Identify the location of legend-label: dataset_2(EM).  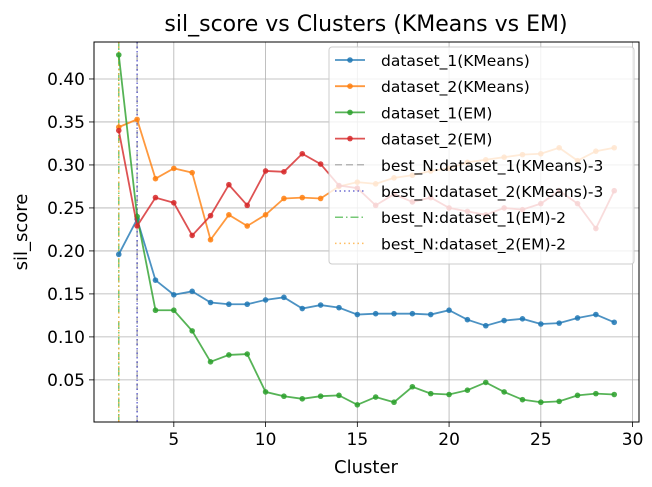
(436, 140).